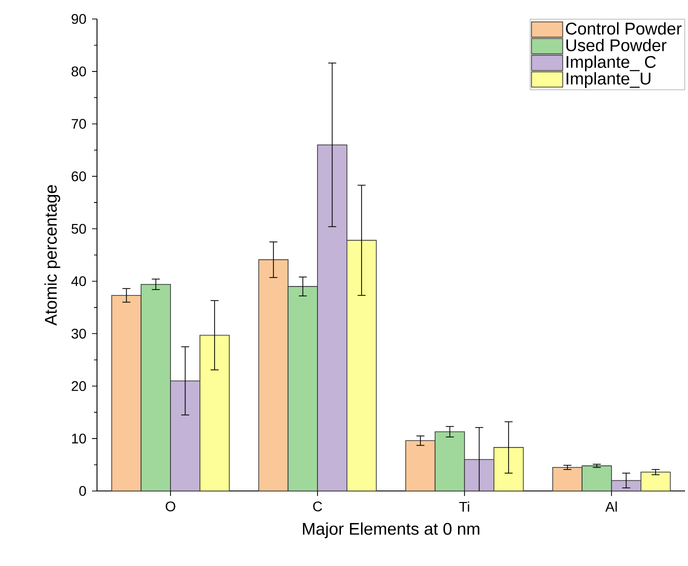  Describe the element at coordinates (52, 255) in the screenshot. I see `y-axis-title: Atomic percentage` at that location.